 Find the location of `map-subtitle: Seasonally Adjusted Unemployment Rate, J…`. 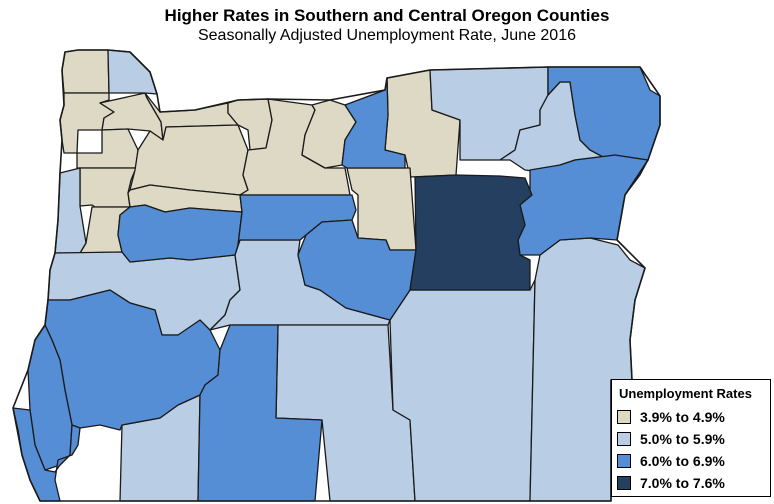

map-subtitle: Seasonally Adjusted Unemployment Rate, J… is located at coordinates (386, 35).